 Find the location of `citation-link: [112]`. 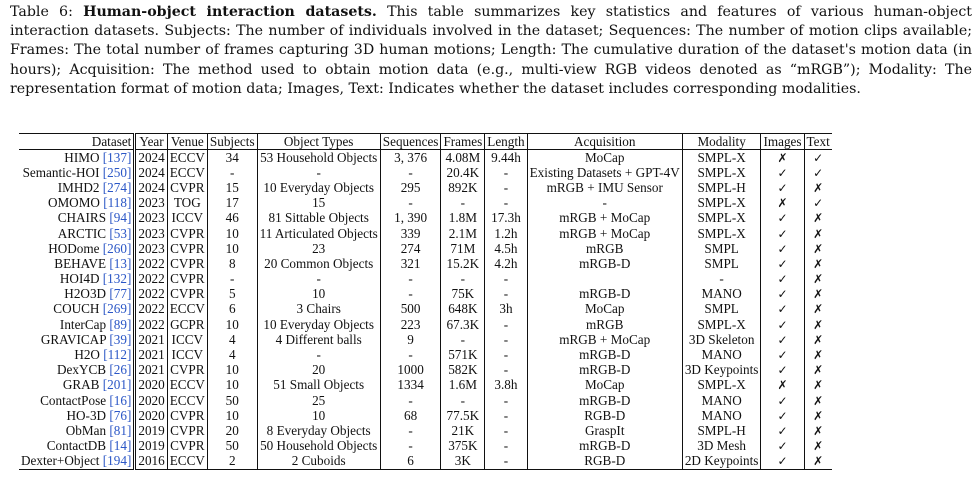

citation-link: [112] is located at coordinates (117, 355).